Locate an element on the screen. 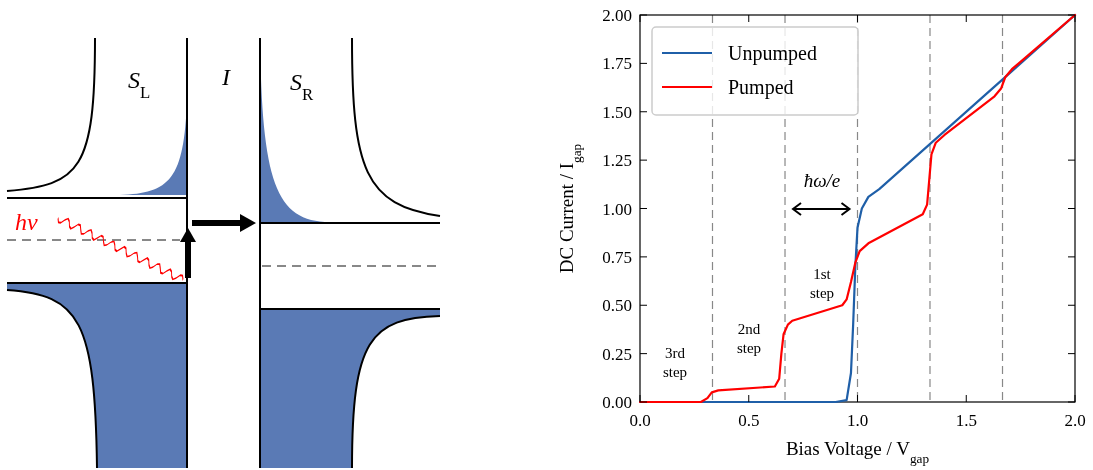 The height and width of the screenshot is (470, 1093). y-tick-label: 1.00 is located at coordinates (617, 209).